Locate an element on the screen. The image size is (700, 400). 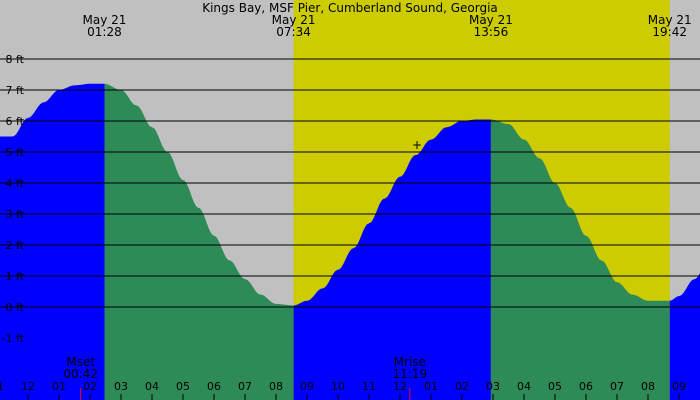
extreme-time-label: 01:28 is located at coordinates (104, 32).